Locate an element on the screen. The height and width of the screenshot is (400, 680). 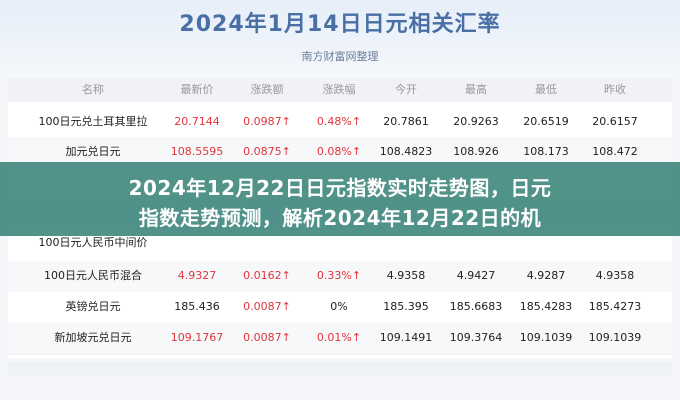
row-label: 100日元人民币混合 is located at coordinates (93, 275).